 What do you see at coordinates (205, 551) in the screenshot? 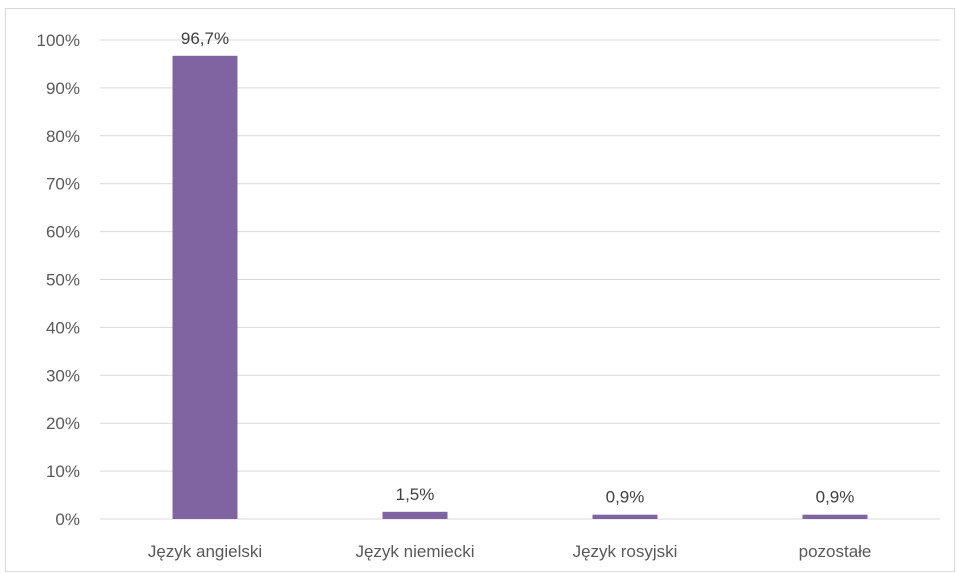
I see `x-tick-label: Język angielski` at bounding box center [205, 551].